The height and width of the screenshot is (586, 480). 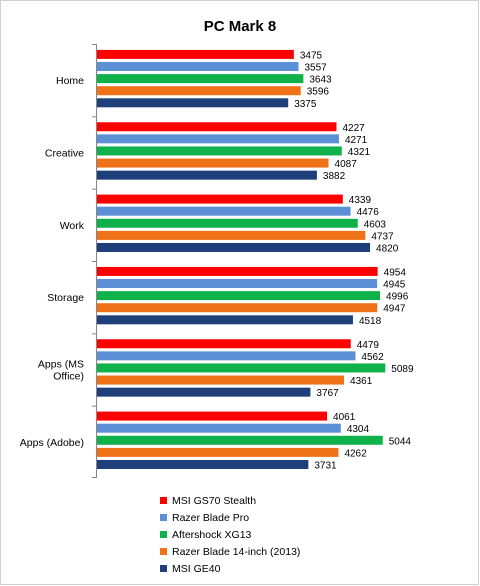 I want to click on data-label: 4820, so click(x=387, y=248).